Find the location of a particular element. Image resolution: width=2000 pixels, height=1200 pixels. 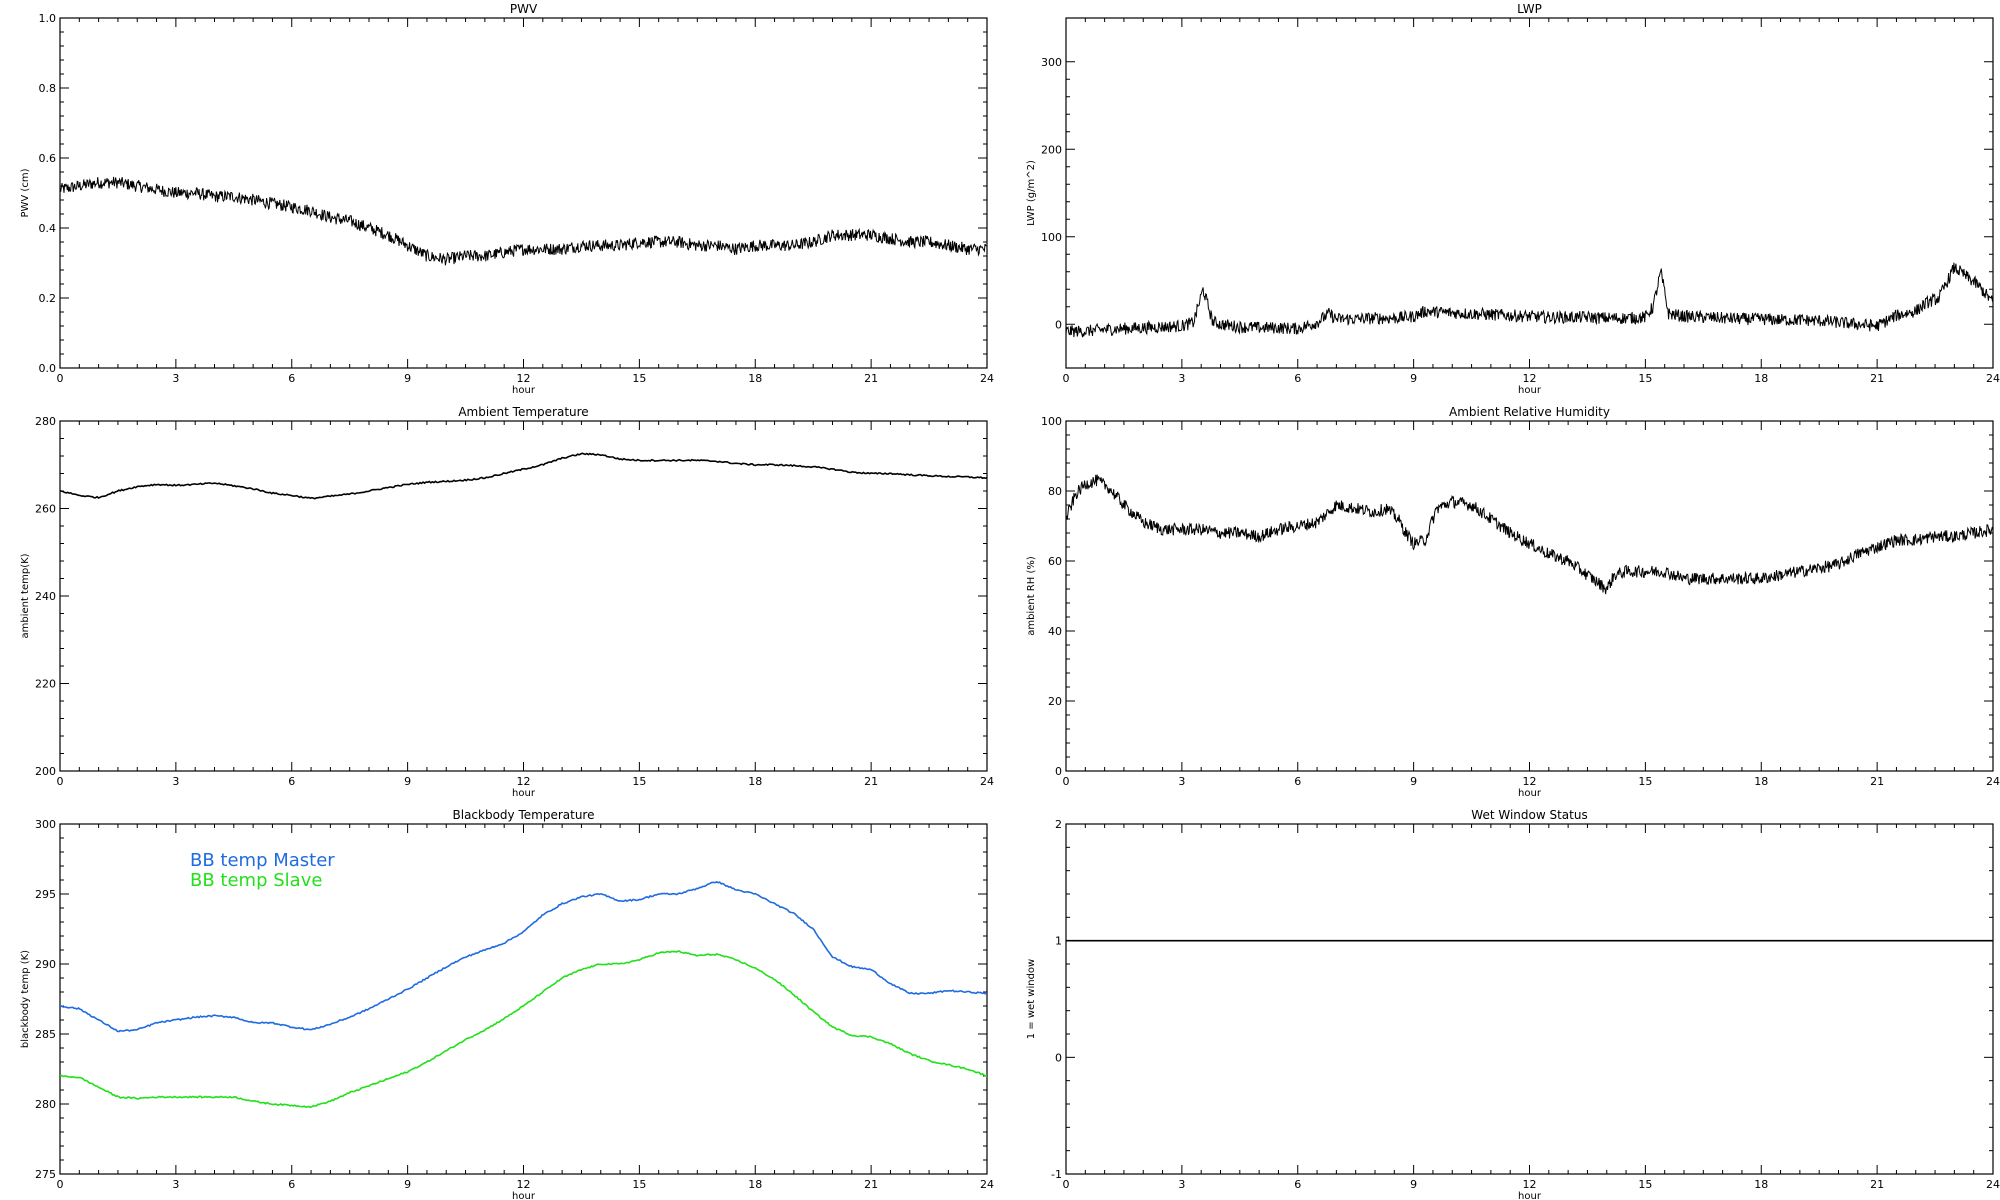

y-axis-label: LWP (g/m^2) is located at coordinates (1031, 193).